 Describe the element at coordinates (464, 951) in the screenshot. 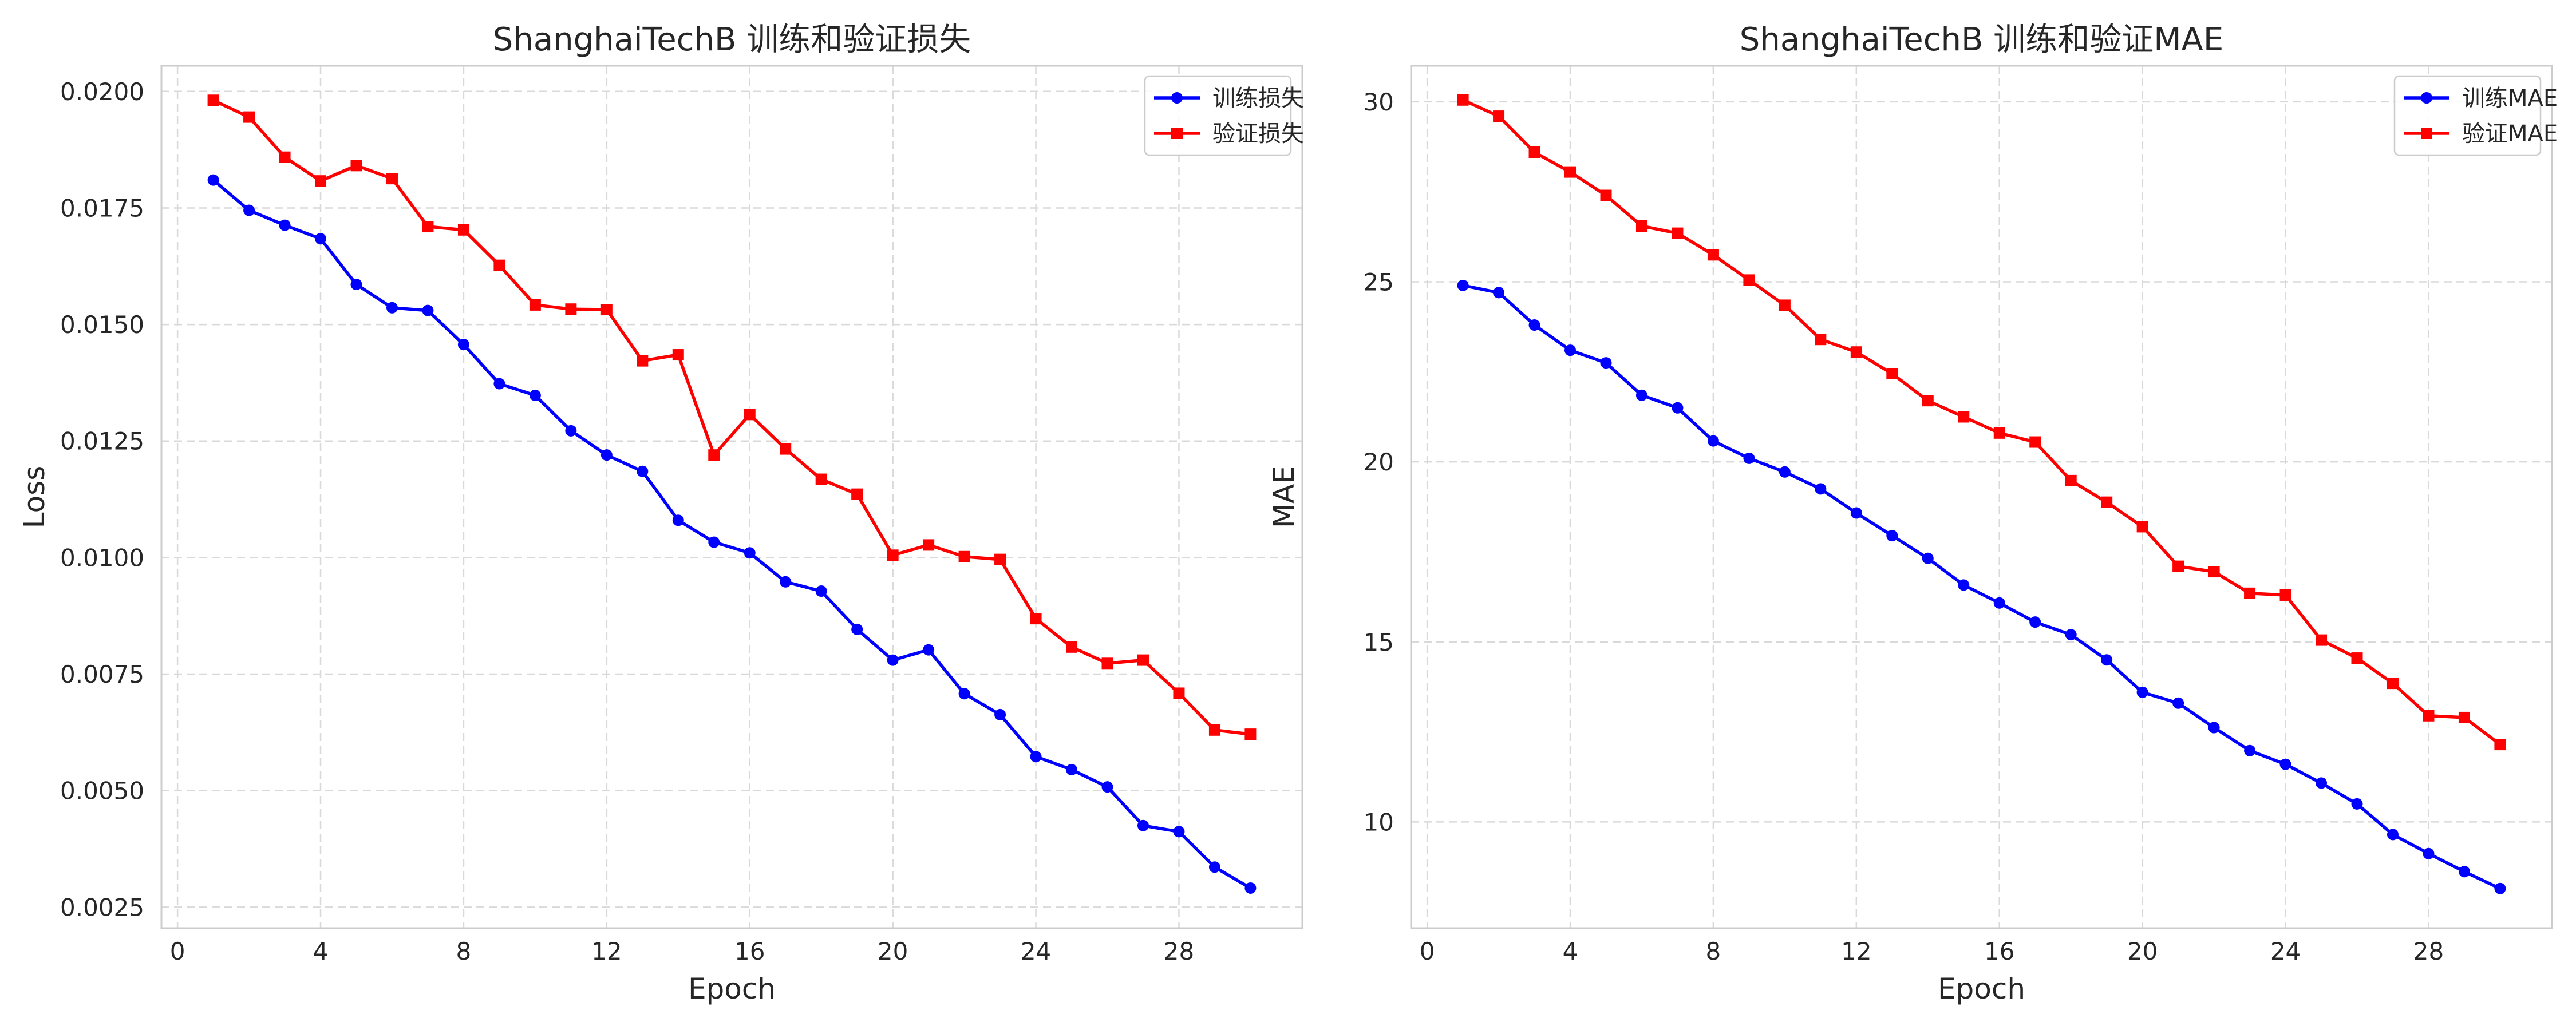

I see `loss-x-tick-label: 8` at that location.